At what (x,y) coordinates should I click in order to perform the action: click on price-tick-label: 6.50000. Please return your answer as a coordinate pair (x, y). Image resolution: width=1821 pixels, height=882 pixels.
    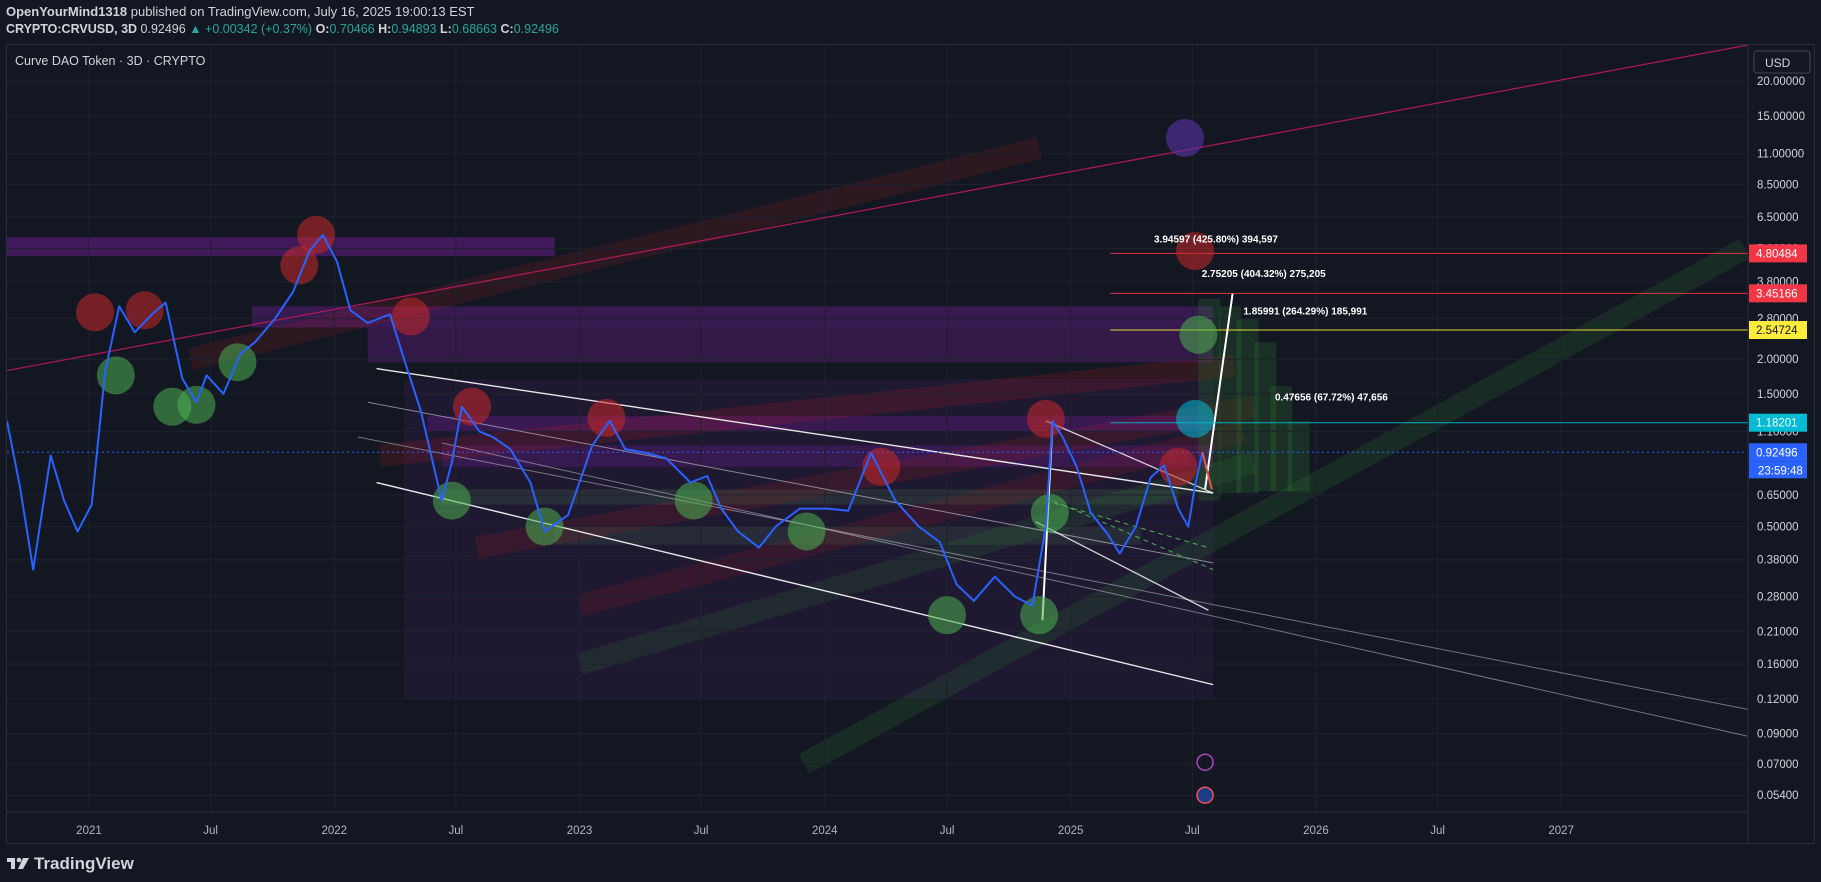
    Looking at the image, I should click on (1778, 218).